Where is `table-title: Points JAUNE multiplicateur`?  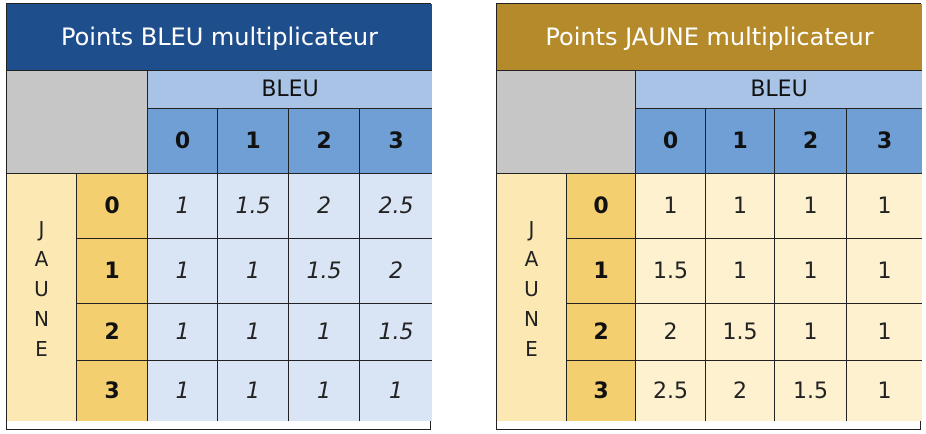
table-title: Points JAUNE multiplicateur is located at coordinates (709, 37).